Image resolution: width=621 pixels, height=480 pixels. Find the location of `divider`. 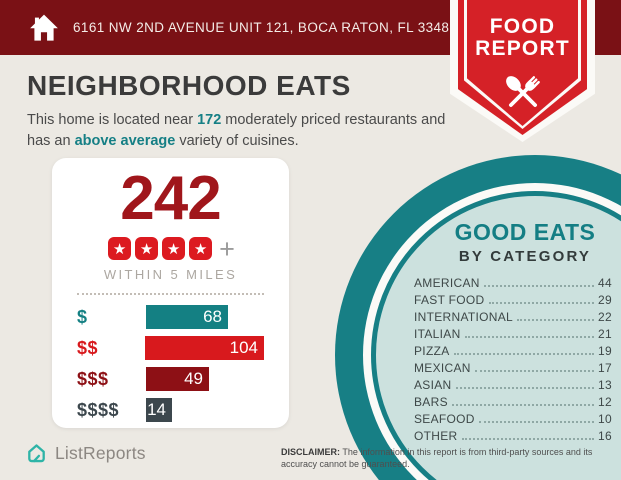

divider is located at coordinates (170, 294).